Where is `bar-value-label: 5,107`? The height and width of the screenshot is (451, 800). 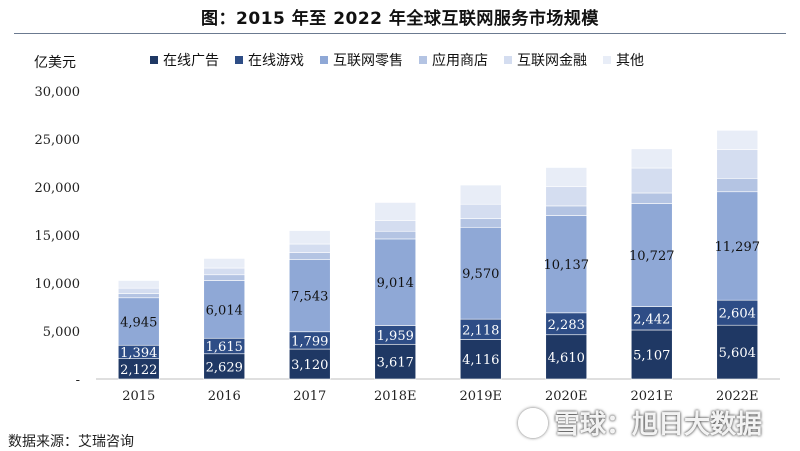
bar-value-label: 5,107 is located at coordinates (651, 355).